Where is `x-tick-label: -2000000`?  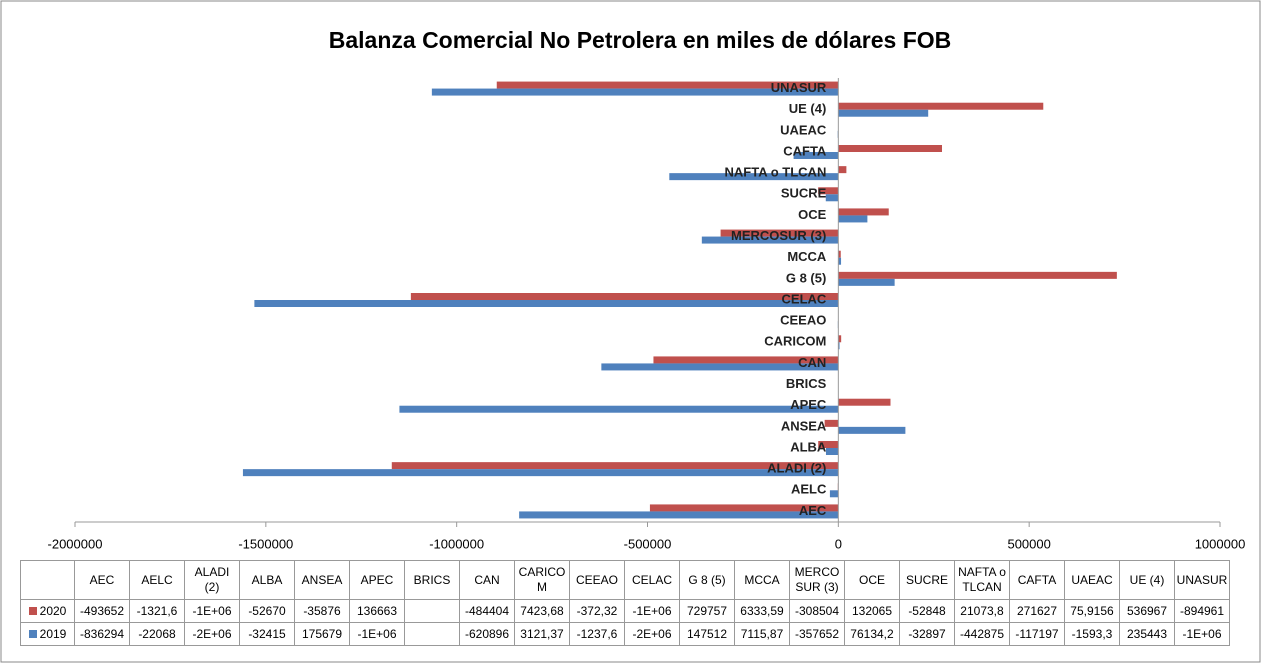
x-tick-label: -2000000 is located at coordinates (75, 543).